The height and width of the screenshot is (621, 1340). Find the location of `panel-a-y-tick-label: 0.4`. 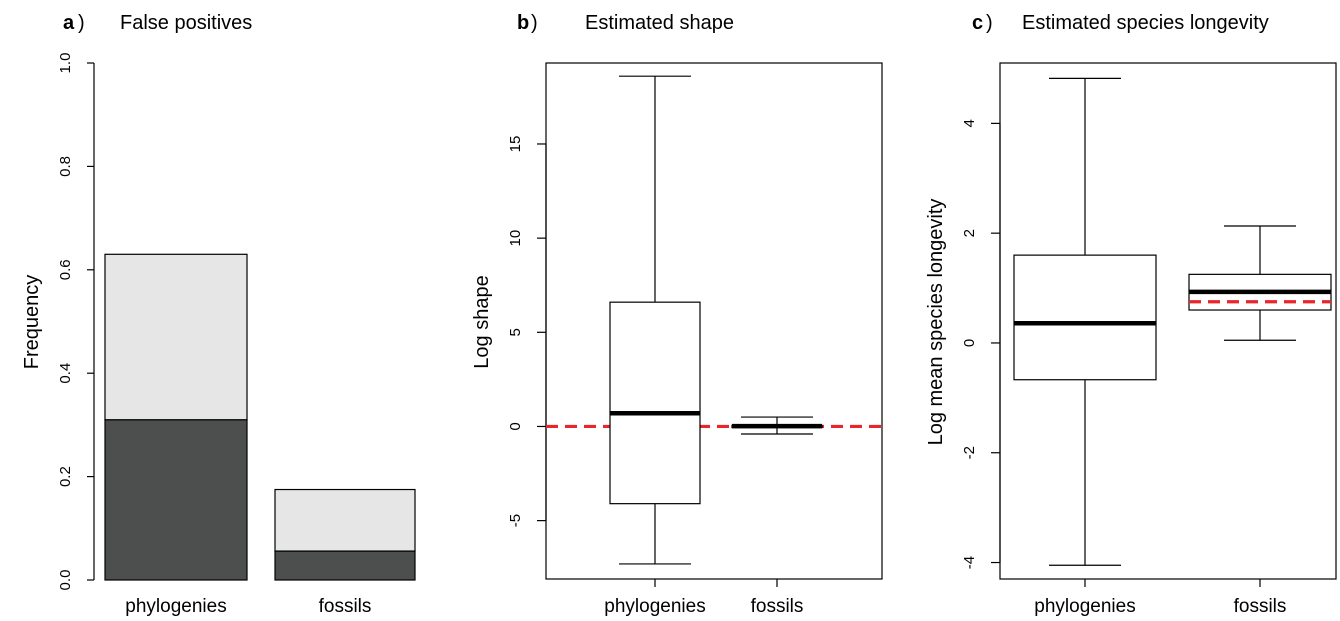

panel-a-y-tick-label: 0.4 is located at coordinates (65, 373).